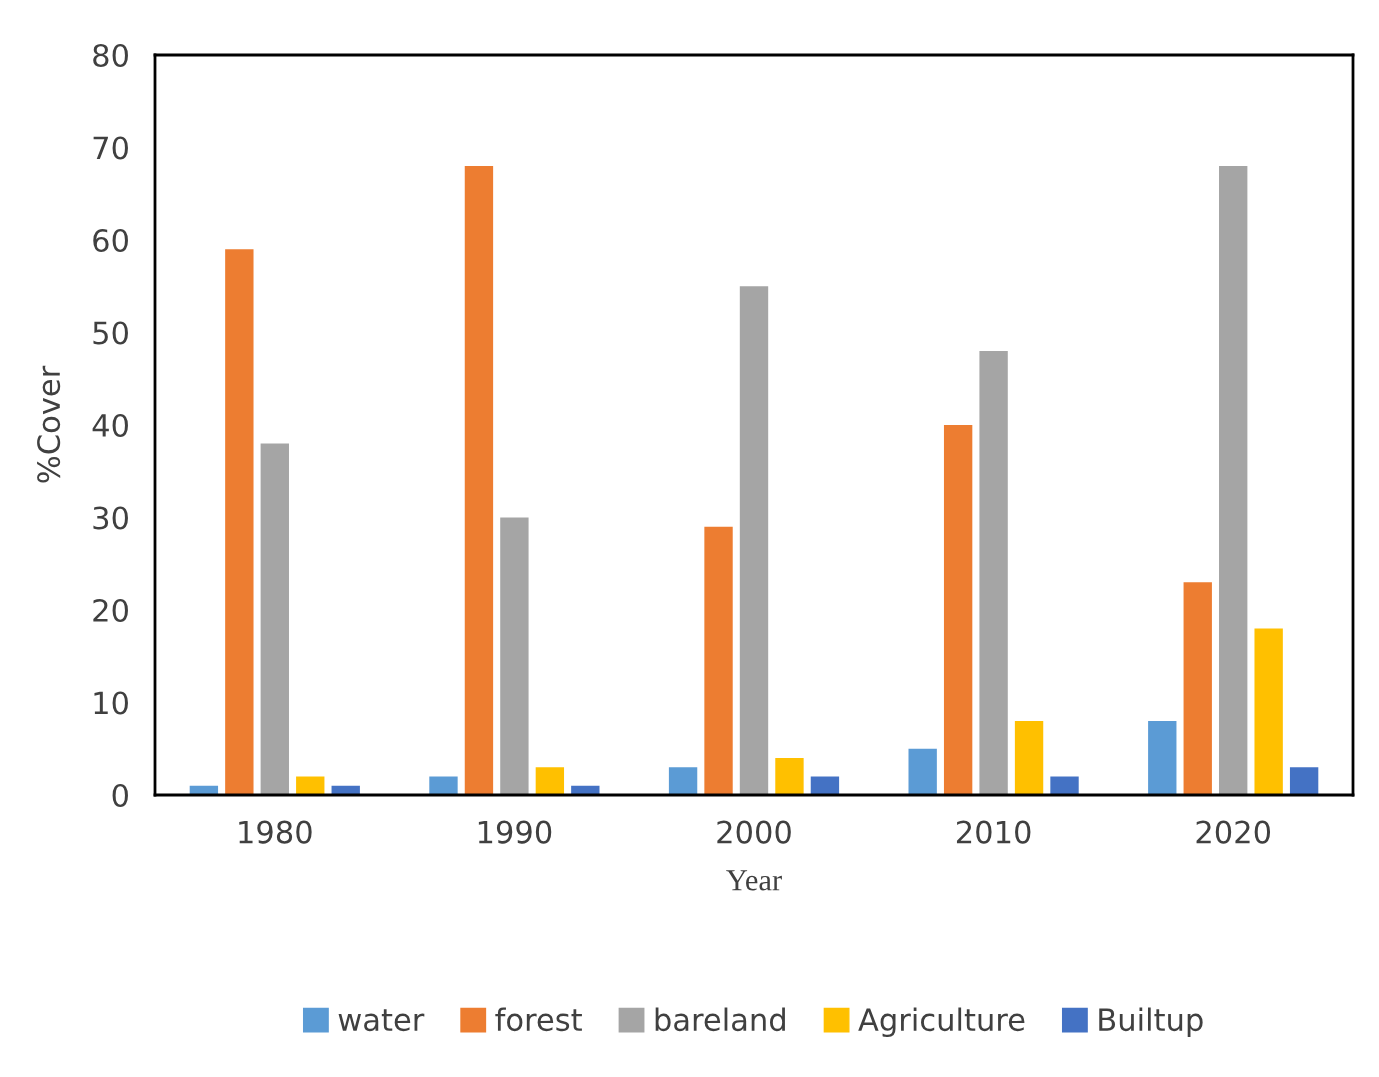  Describe the element at coordinates (110, 425) in the screenshot. I see `y-tick-label: 40` at that location.